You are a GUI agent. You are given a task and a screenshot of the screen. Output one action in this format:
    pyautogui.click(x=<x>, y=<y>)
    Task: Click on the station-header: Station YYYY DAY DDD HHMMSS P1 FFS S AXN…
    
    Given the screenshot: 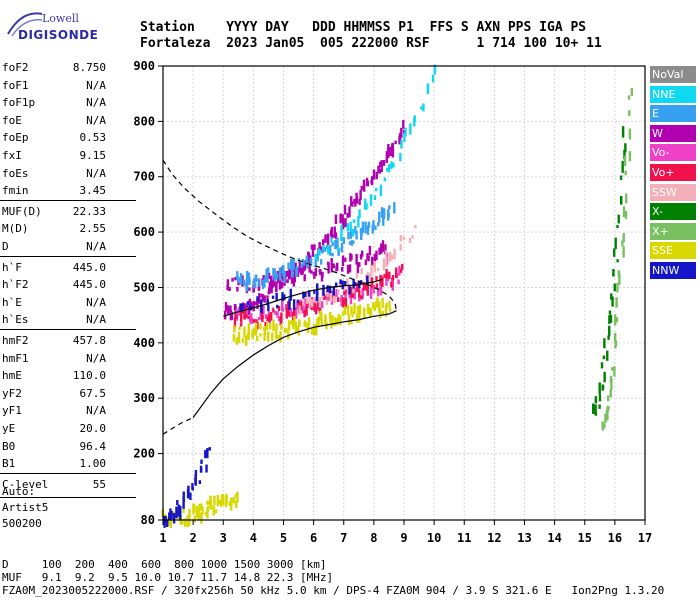 What is the action you would take?
    pyautogui.click(x=371, y=36)
    